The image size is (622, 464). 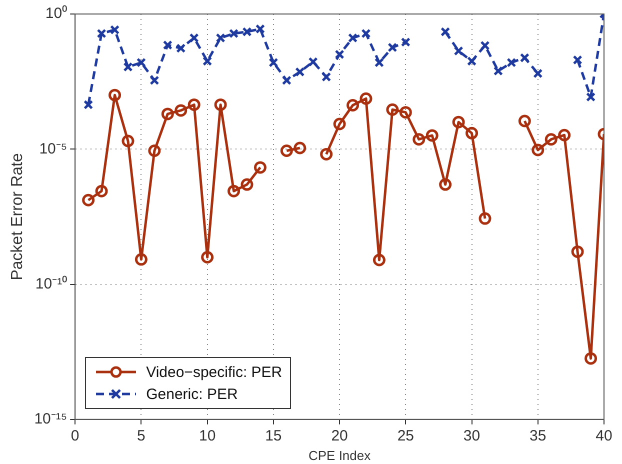 I want to click on x-tick-label: 25, so click(x=405, y=436).